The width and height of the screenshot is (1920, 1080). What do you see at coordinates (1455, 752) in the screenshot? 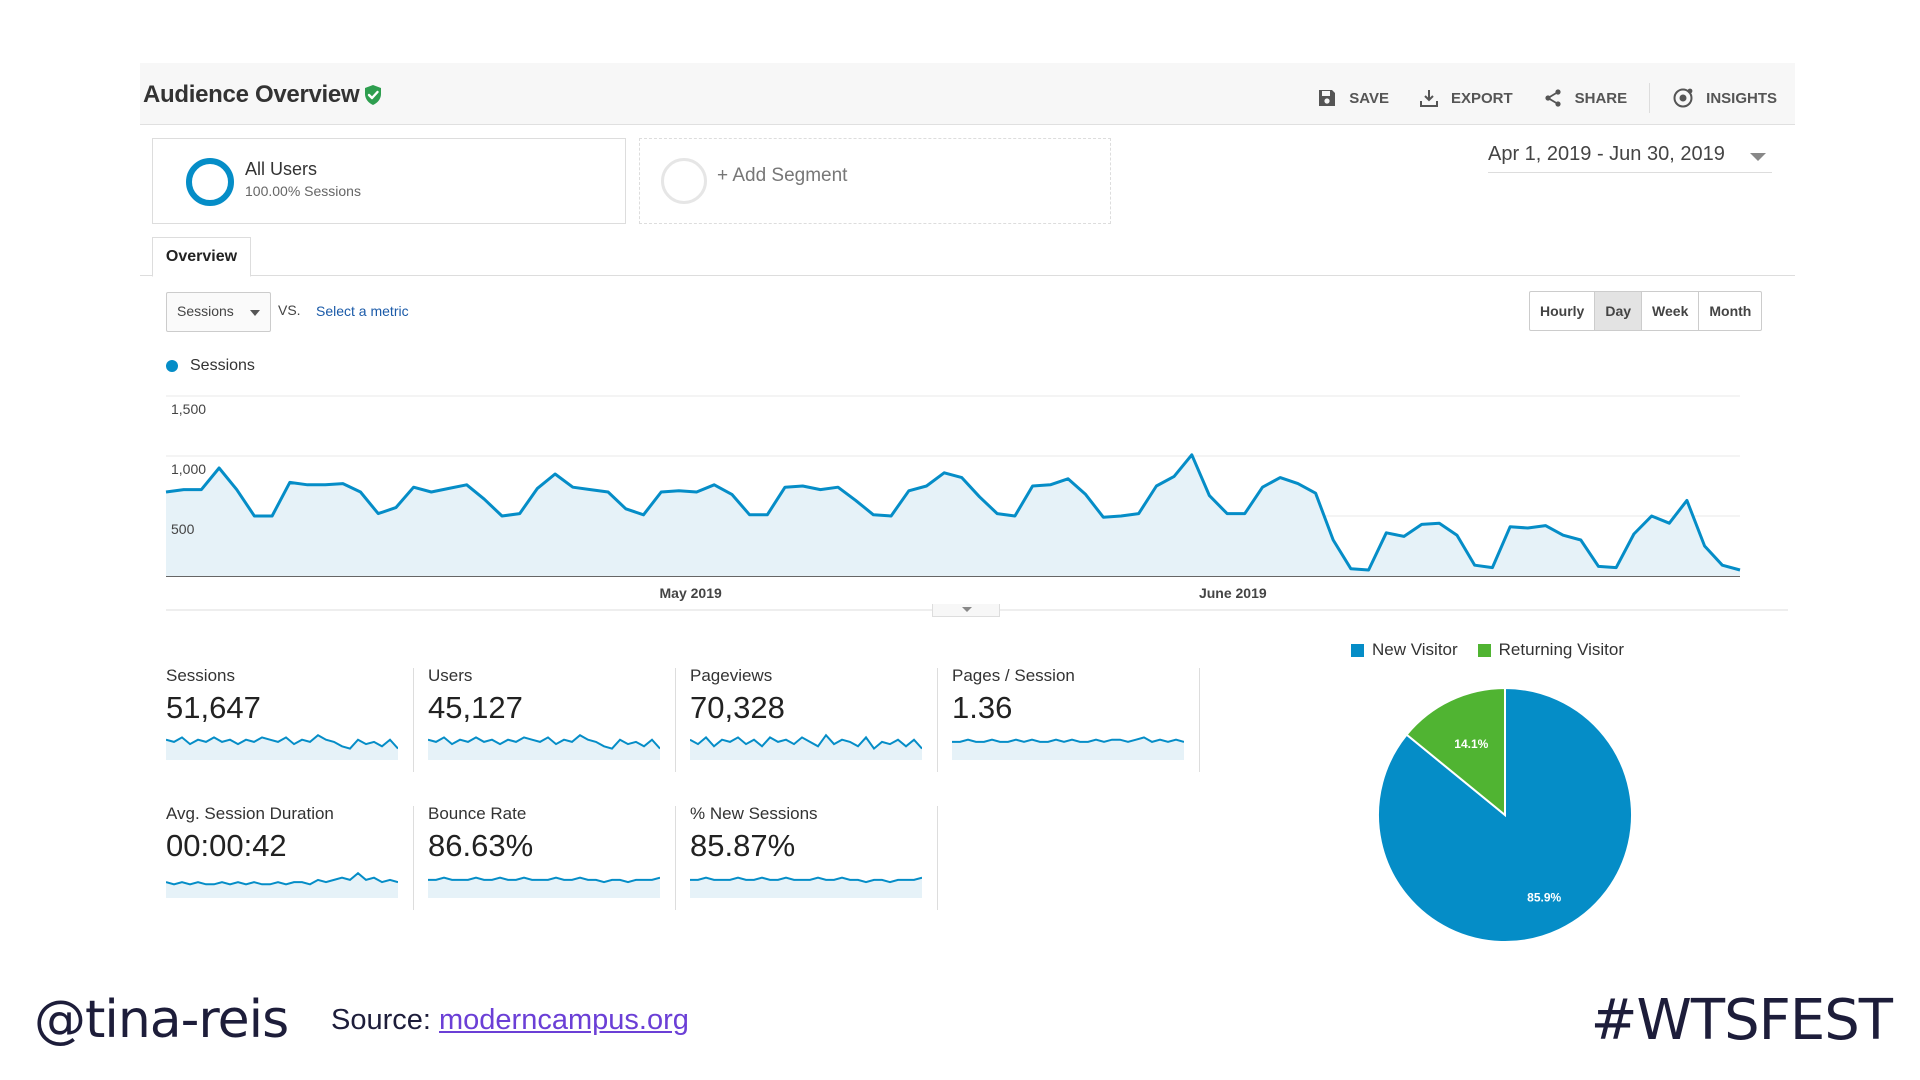
I see `pie-slice-returning-visitor` at bounding box center [1455, 752].